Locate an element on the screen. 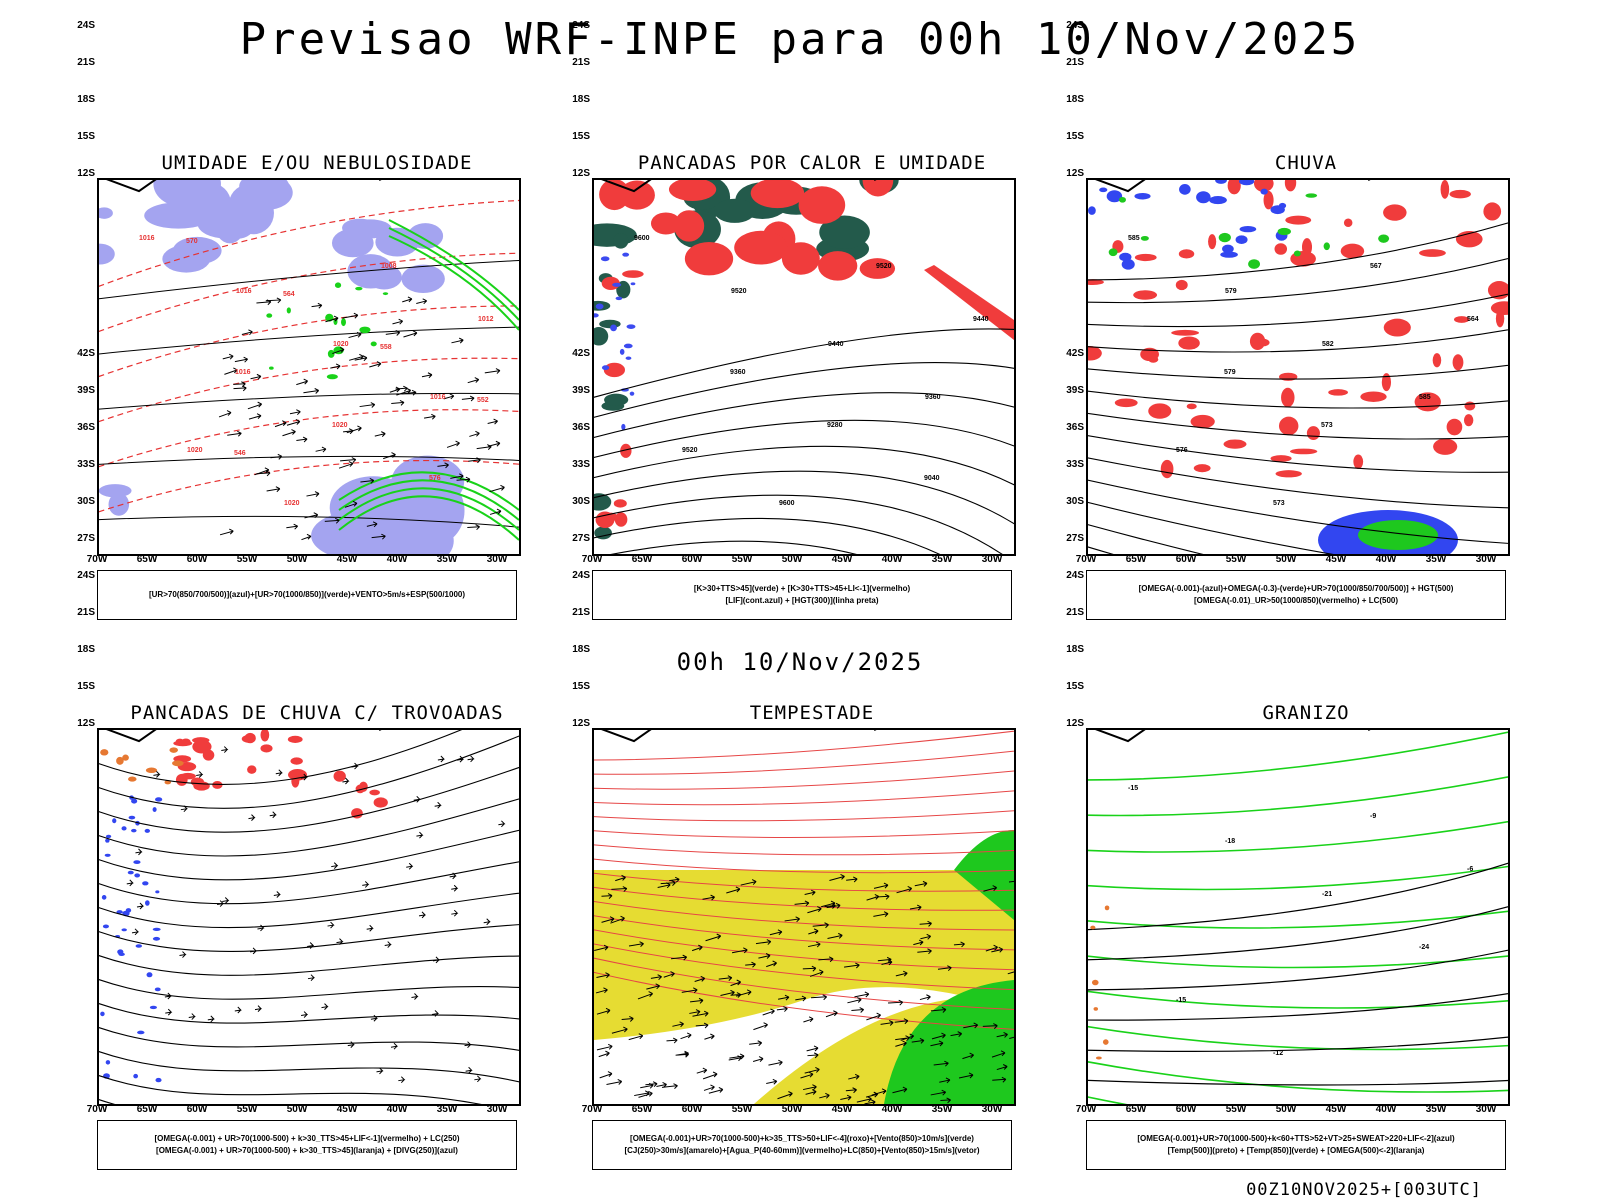  lon-tick-label: 35W is located at coordinates (942, 1109).